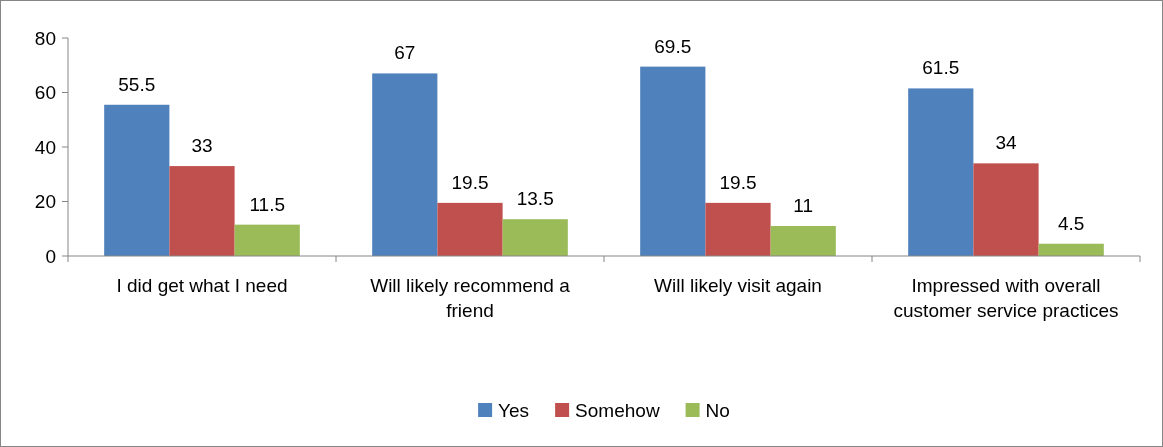 The image size is (1163, 447). What do you see at coordinates (405, 53) in the screenshot?
I see `data-label: 67` at bounding box center [405, 53].